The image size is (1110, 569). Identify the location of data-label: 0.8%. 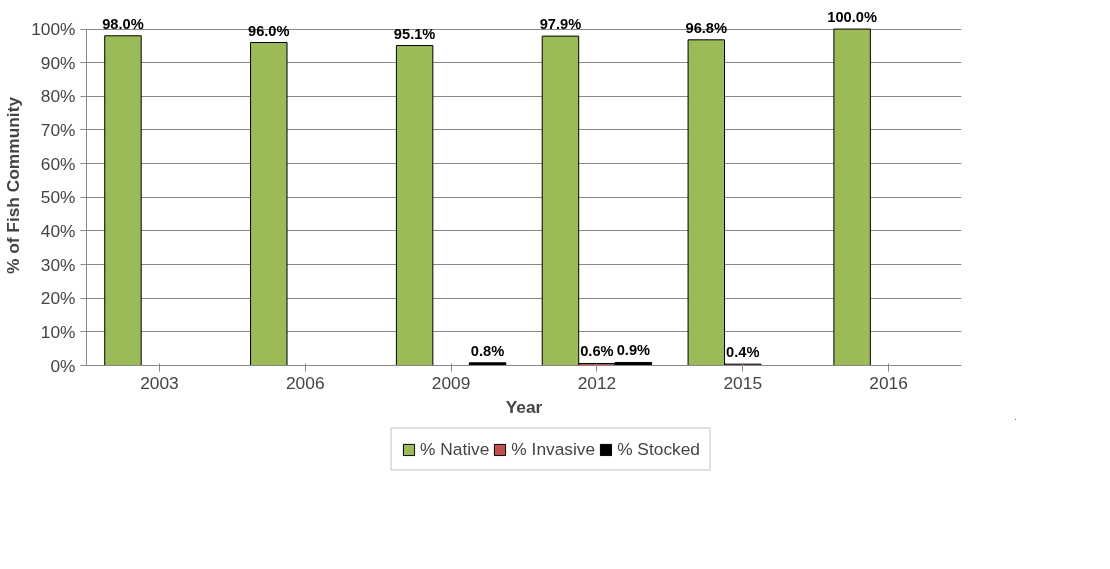
(487, 350).